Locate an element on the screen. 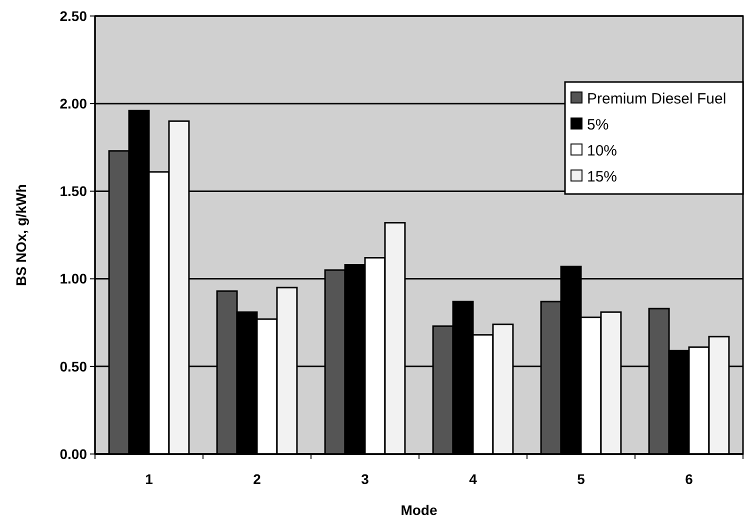  x-tick-label: 3 is located at coordinates (365, 479).